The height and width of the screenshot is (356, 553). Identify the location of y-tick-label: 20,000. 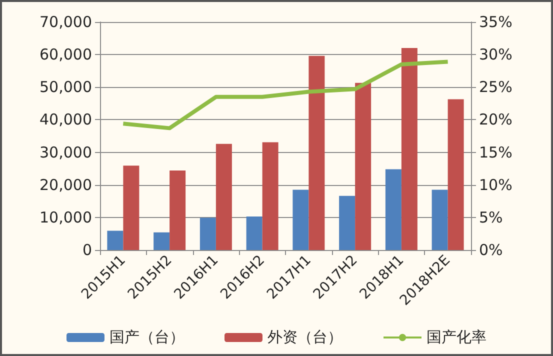
(66, 185).